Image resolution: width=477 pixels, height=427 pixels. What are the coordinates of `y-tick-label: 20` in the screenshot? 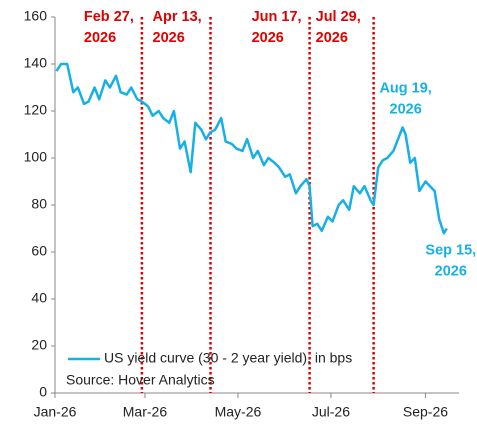 It's located at (39, 345).